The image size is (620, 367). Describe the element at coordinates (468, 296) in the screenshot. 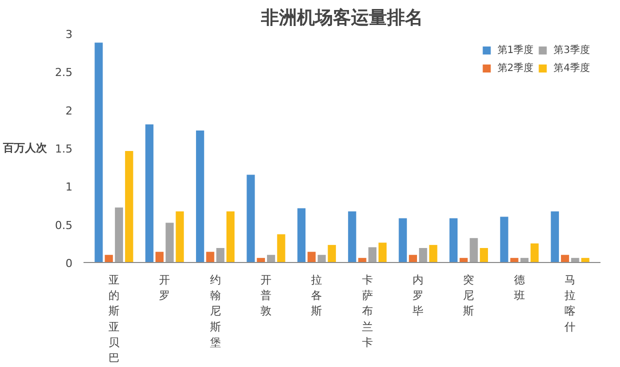

I see `x-tick-label: 突尼斯` at that location.